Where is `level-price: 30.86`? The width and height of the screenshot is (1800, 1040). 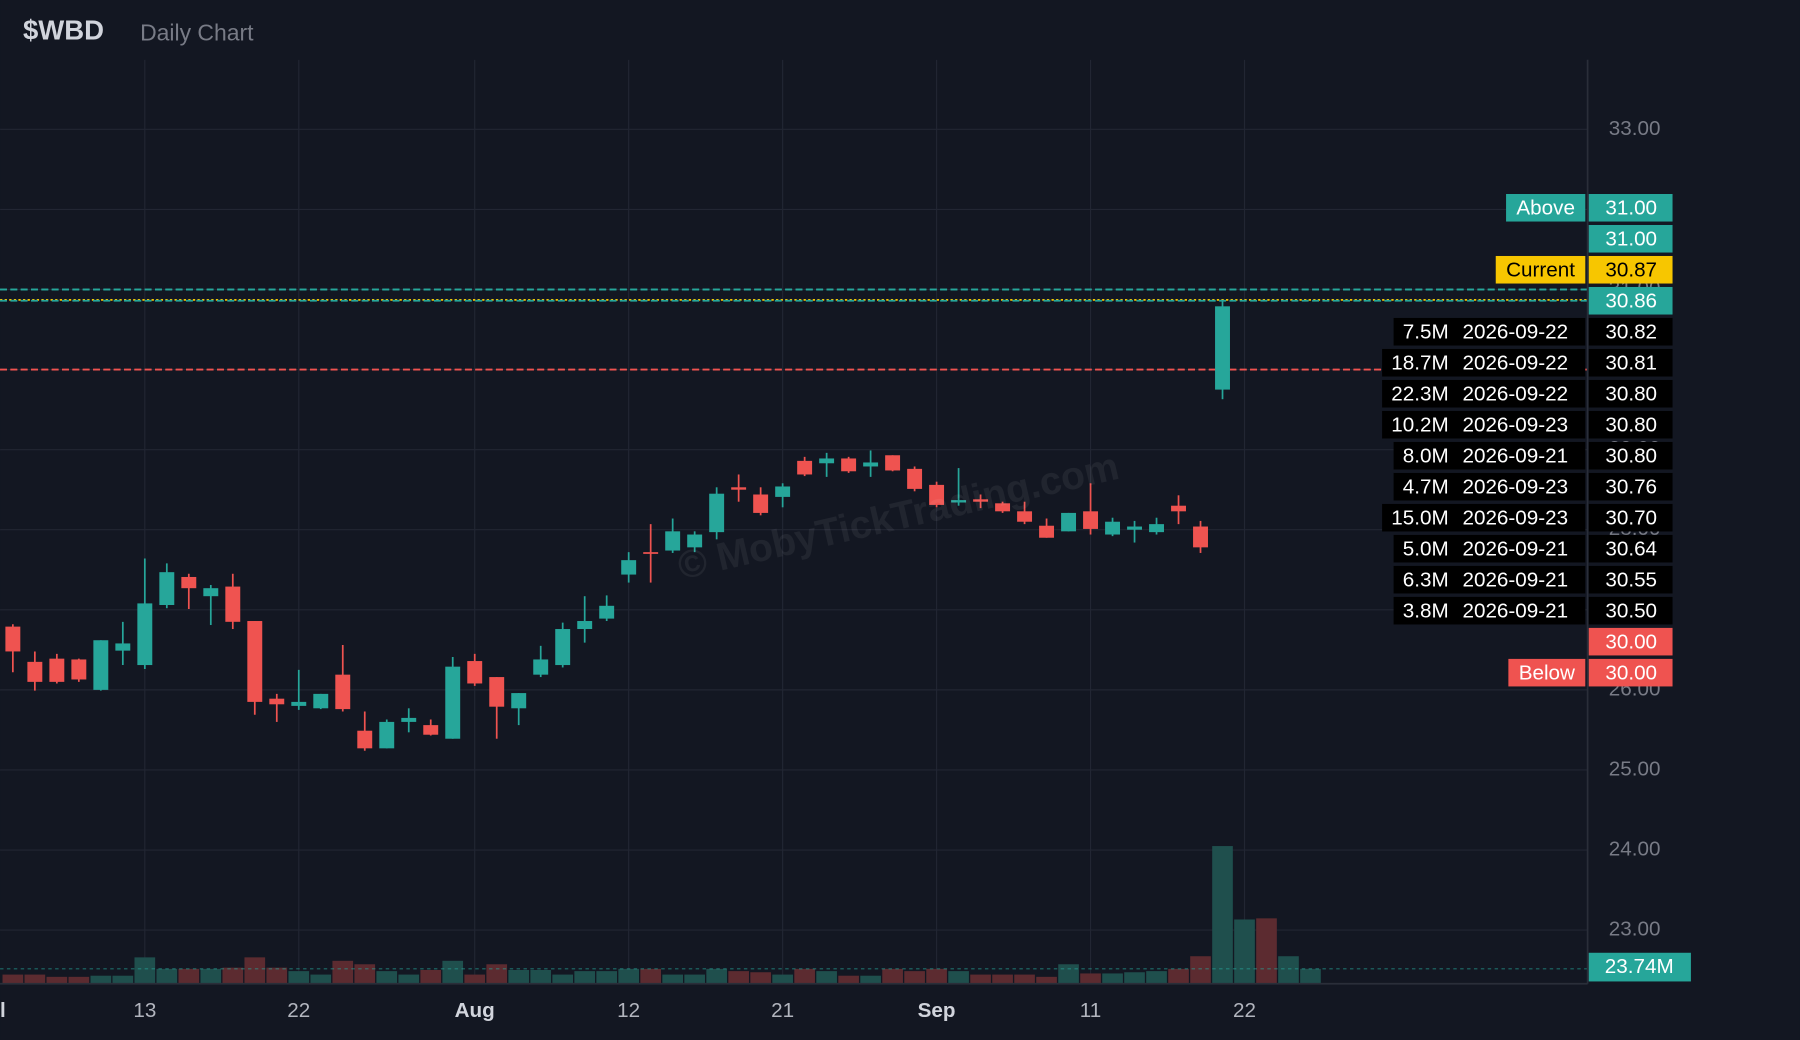 level-price: 30.86 is located at coordinates (1631, 300).